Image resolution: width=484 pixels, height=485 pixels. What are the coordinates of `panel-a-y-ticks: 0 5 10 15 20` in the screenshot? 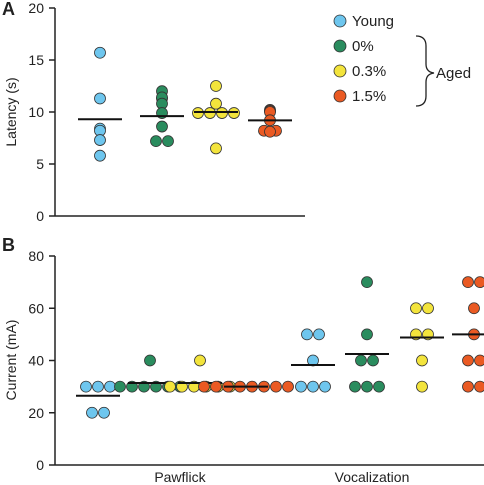 It's located at (41, 112).